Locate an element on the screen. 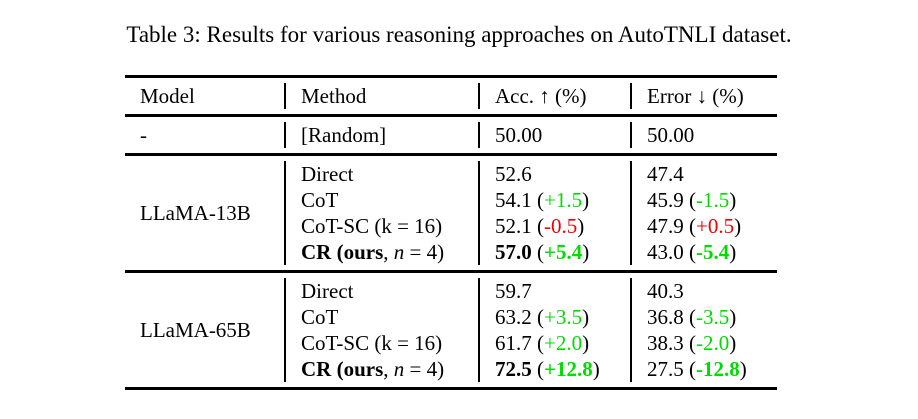 This screenshot has width=918, height=419. header-row: Model Method Acc. ↑ (%) Error ↓ (%) is located at coordinates (451, 96).